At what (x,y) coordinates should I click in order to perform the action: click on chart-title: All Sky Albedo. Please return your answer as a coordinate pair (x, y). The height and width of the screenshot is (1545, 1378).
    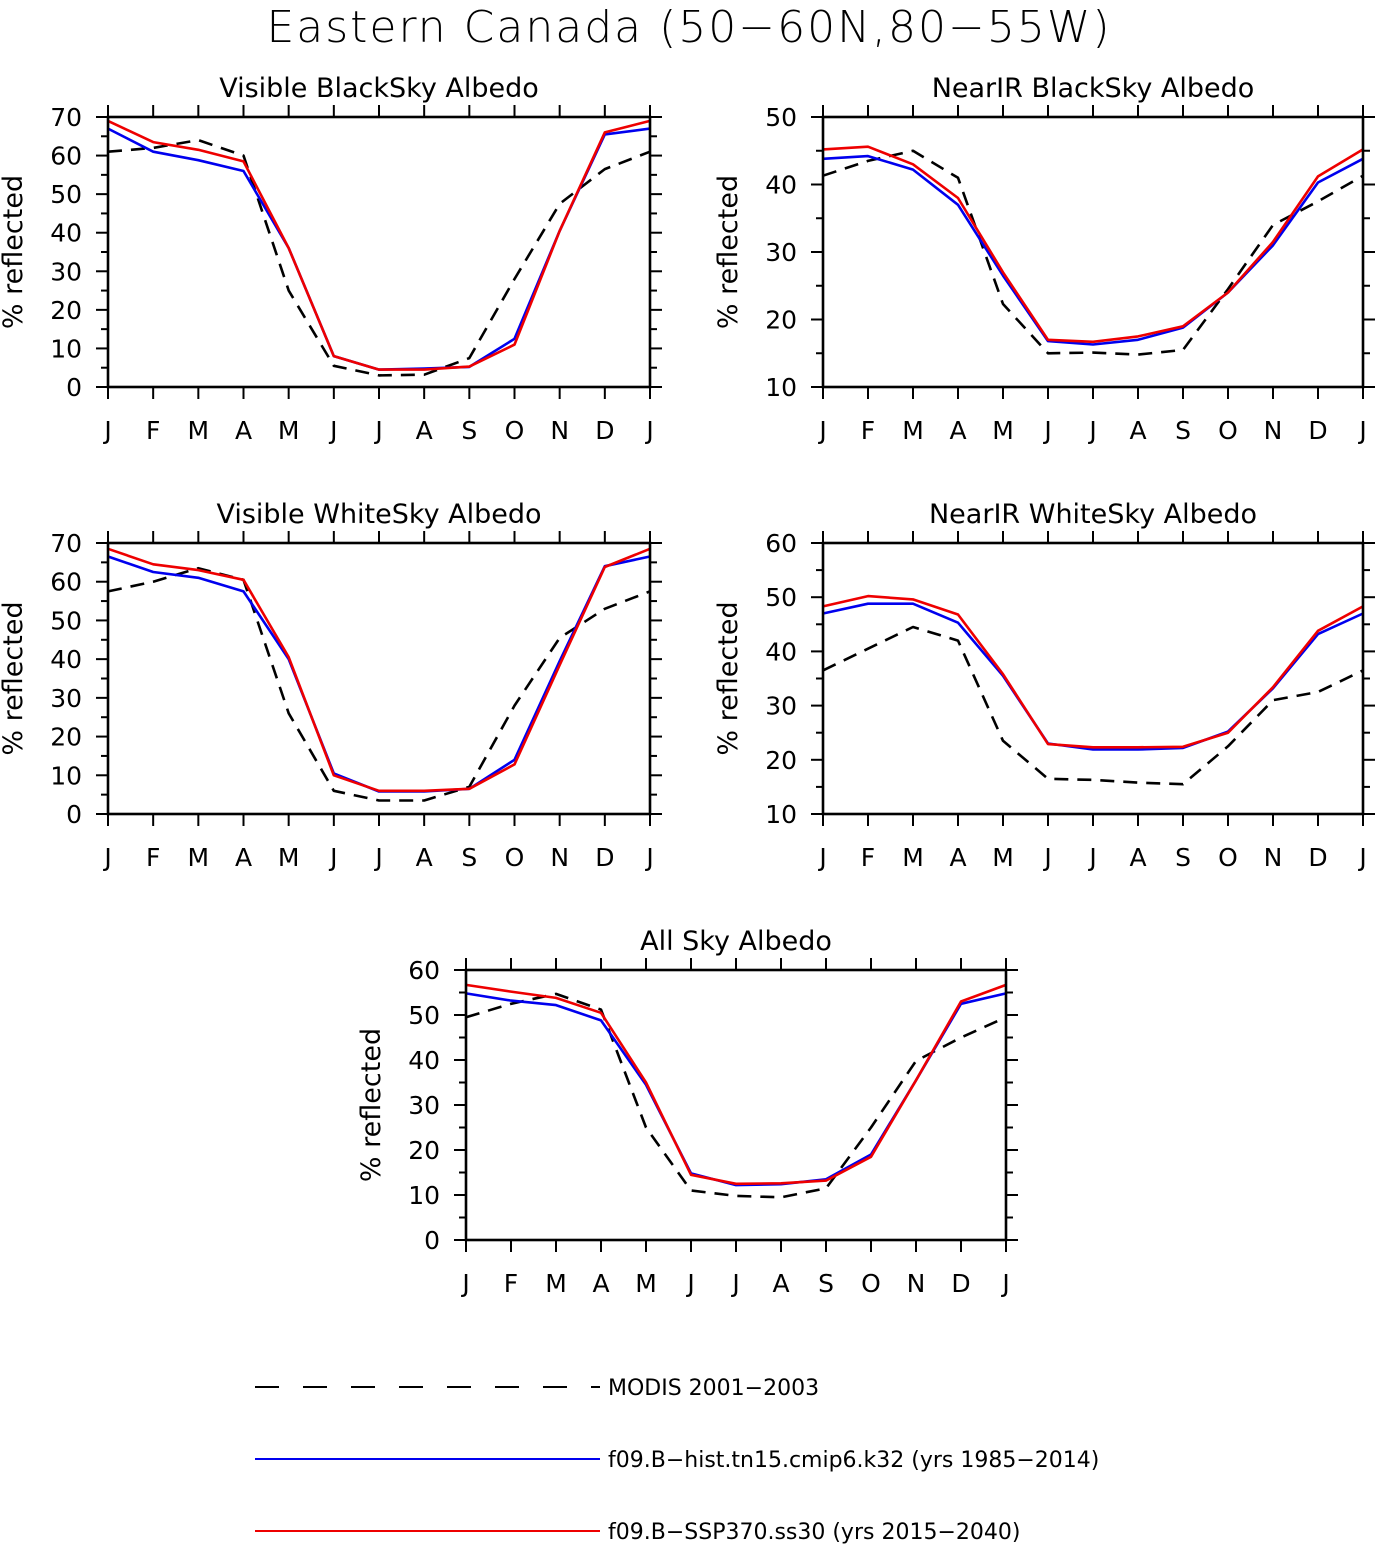
    Looking at the image, I should click on (736, 941).